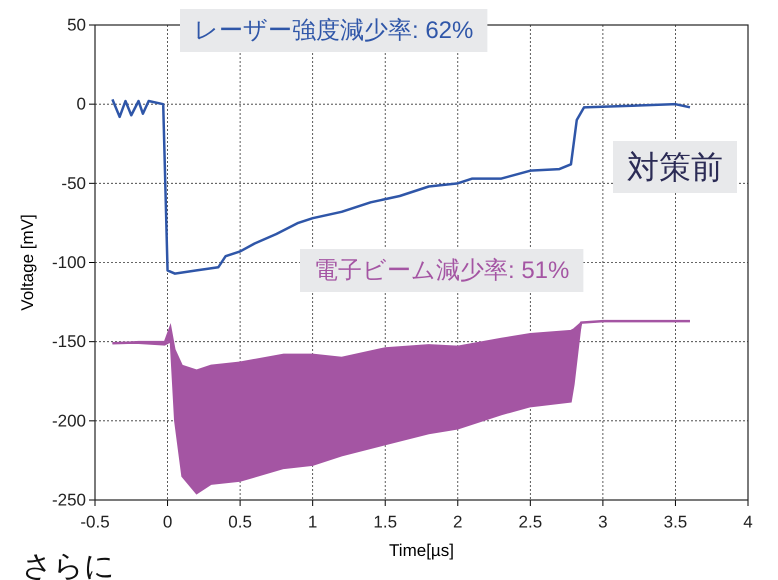 The height and width of the screenshot is (580, 778). What do you see at coordinates (27, 262) in the screenshot?
I see `y-axis-title: Voltage [mV]` at bounding box center [27, 262].